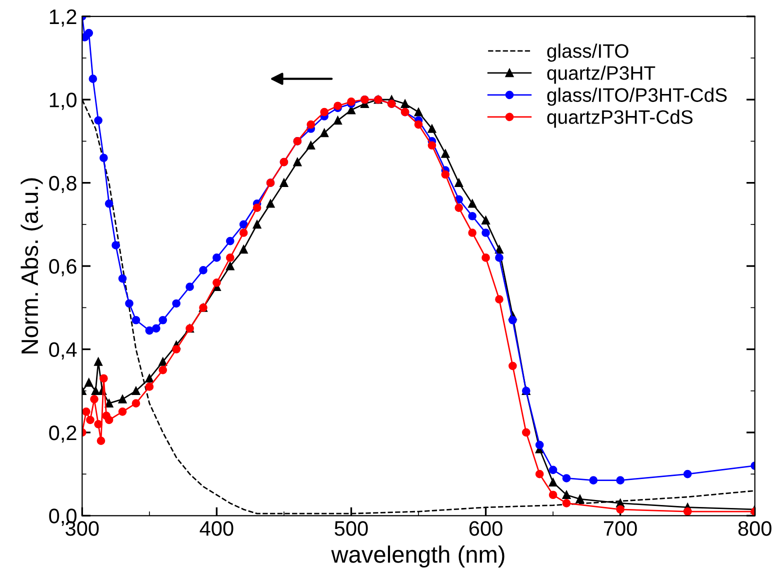  Describe the element at coordinates (620, 119) in the screenshot. I see `legend-label: quartzP3HT-CdS` at that location.